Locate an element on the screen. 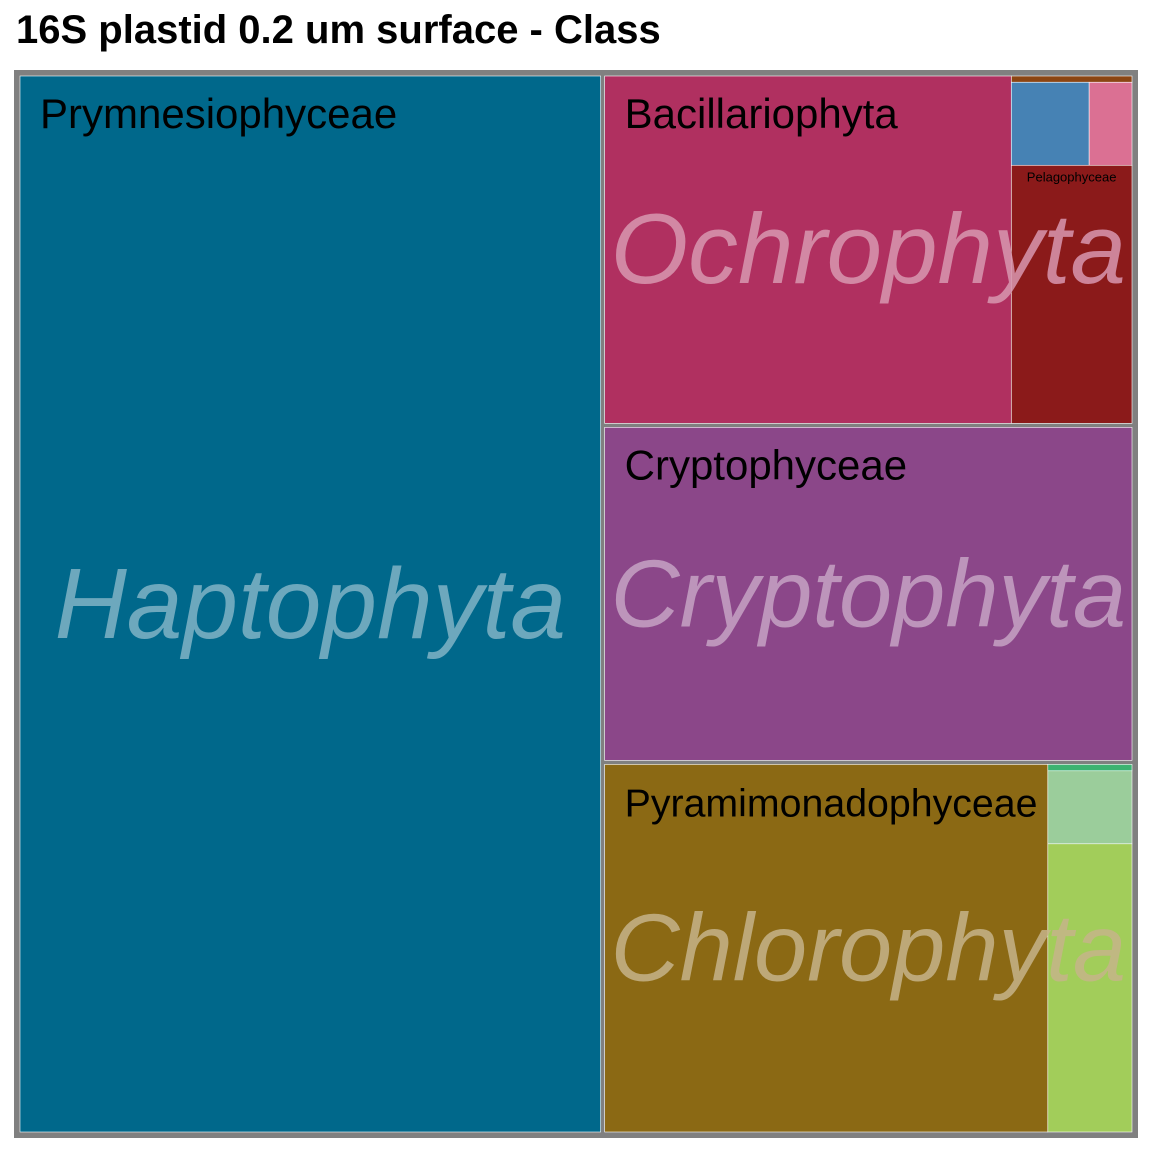 The width and height of the screenshot is (1152, 1152). chart-title: 16S plastid 0.2 um surface - Class is located at coordinates (338, 30).